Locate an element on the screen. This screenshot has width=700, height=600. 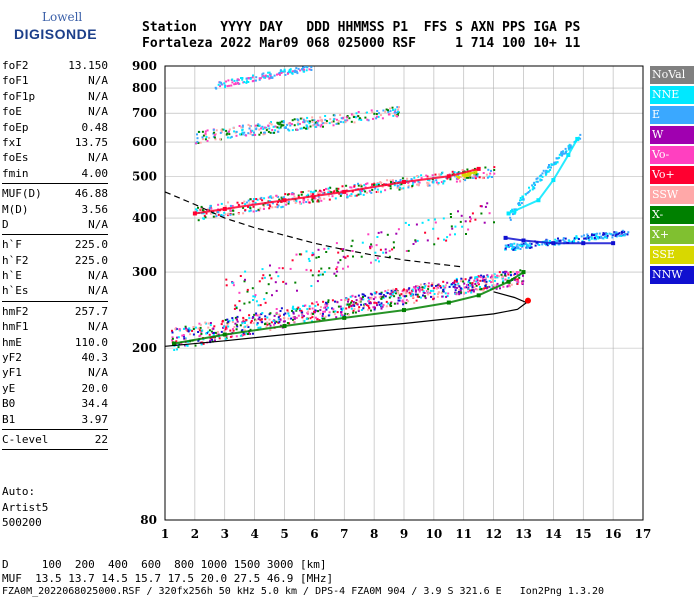
legend-item: Vo+ is located at coordinates (672, 175).